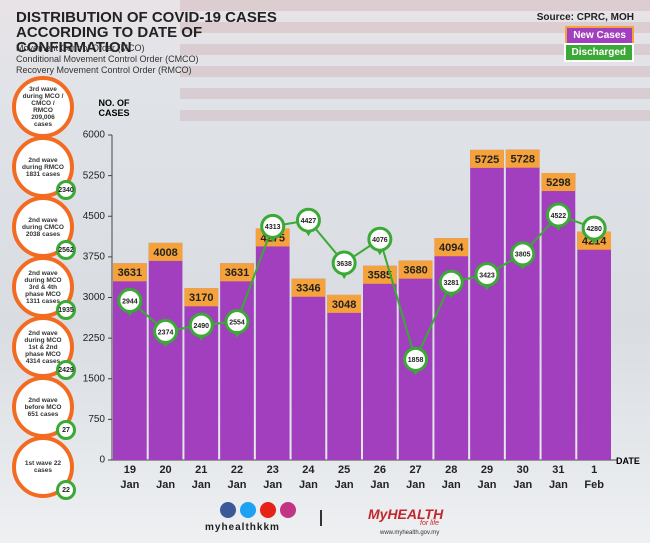 The width and height of the screenshot is (650, 543). I want to click on y-tick-label: 5250, so click(94, 175).